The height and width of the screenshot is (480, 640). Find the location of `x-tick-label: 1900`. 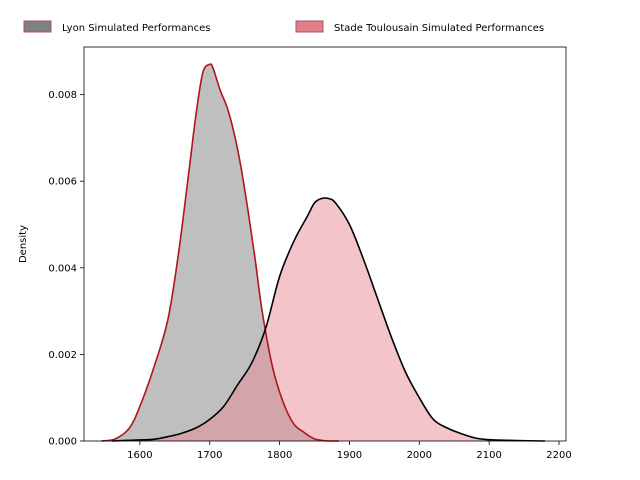

x-tick-label: 1900 is located at coordinates (349, 455).